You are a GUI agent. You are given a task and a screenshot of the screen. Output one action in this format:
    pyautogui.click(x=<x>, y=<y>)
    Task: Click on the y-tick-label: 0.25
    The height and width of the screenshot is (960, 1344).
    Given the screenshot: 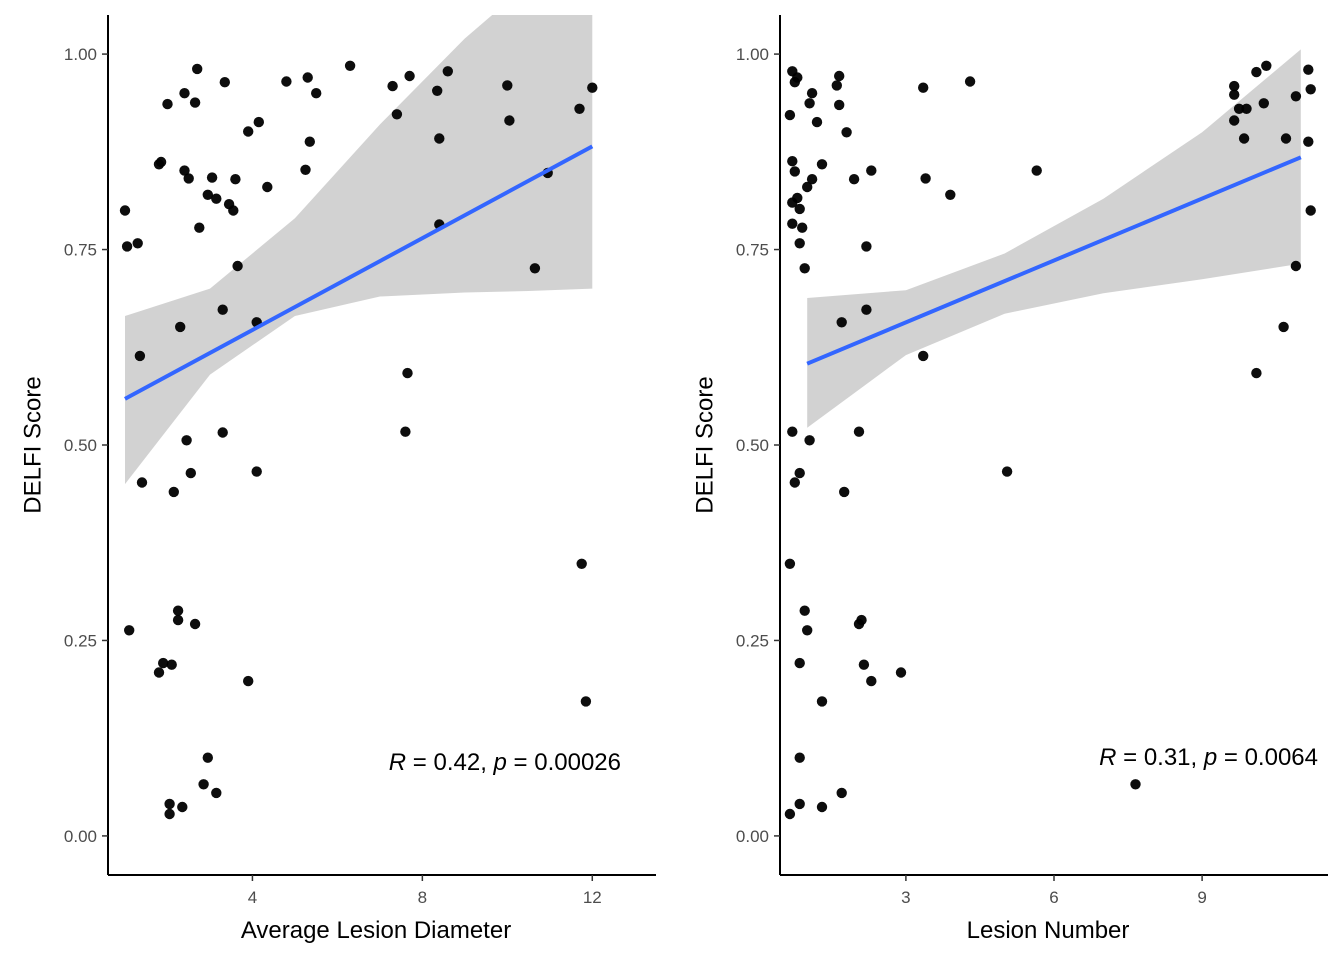 What is the action you would take?
    pyautogui.click(x=80, y=640)
    